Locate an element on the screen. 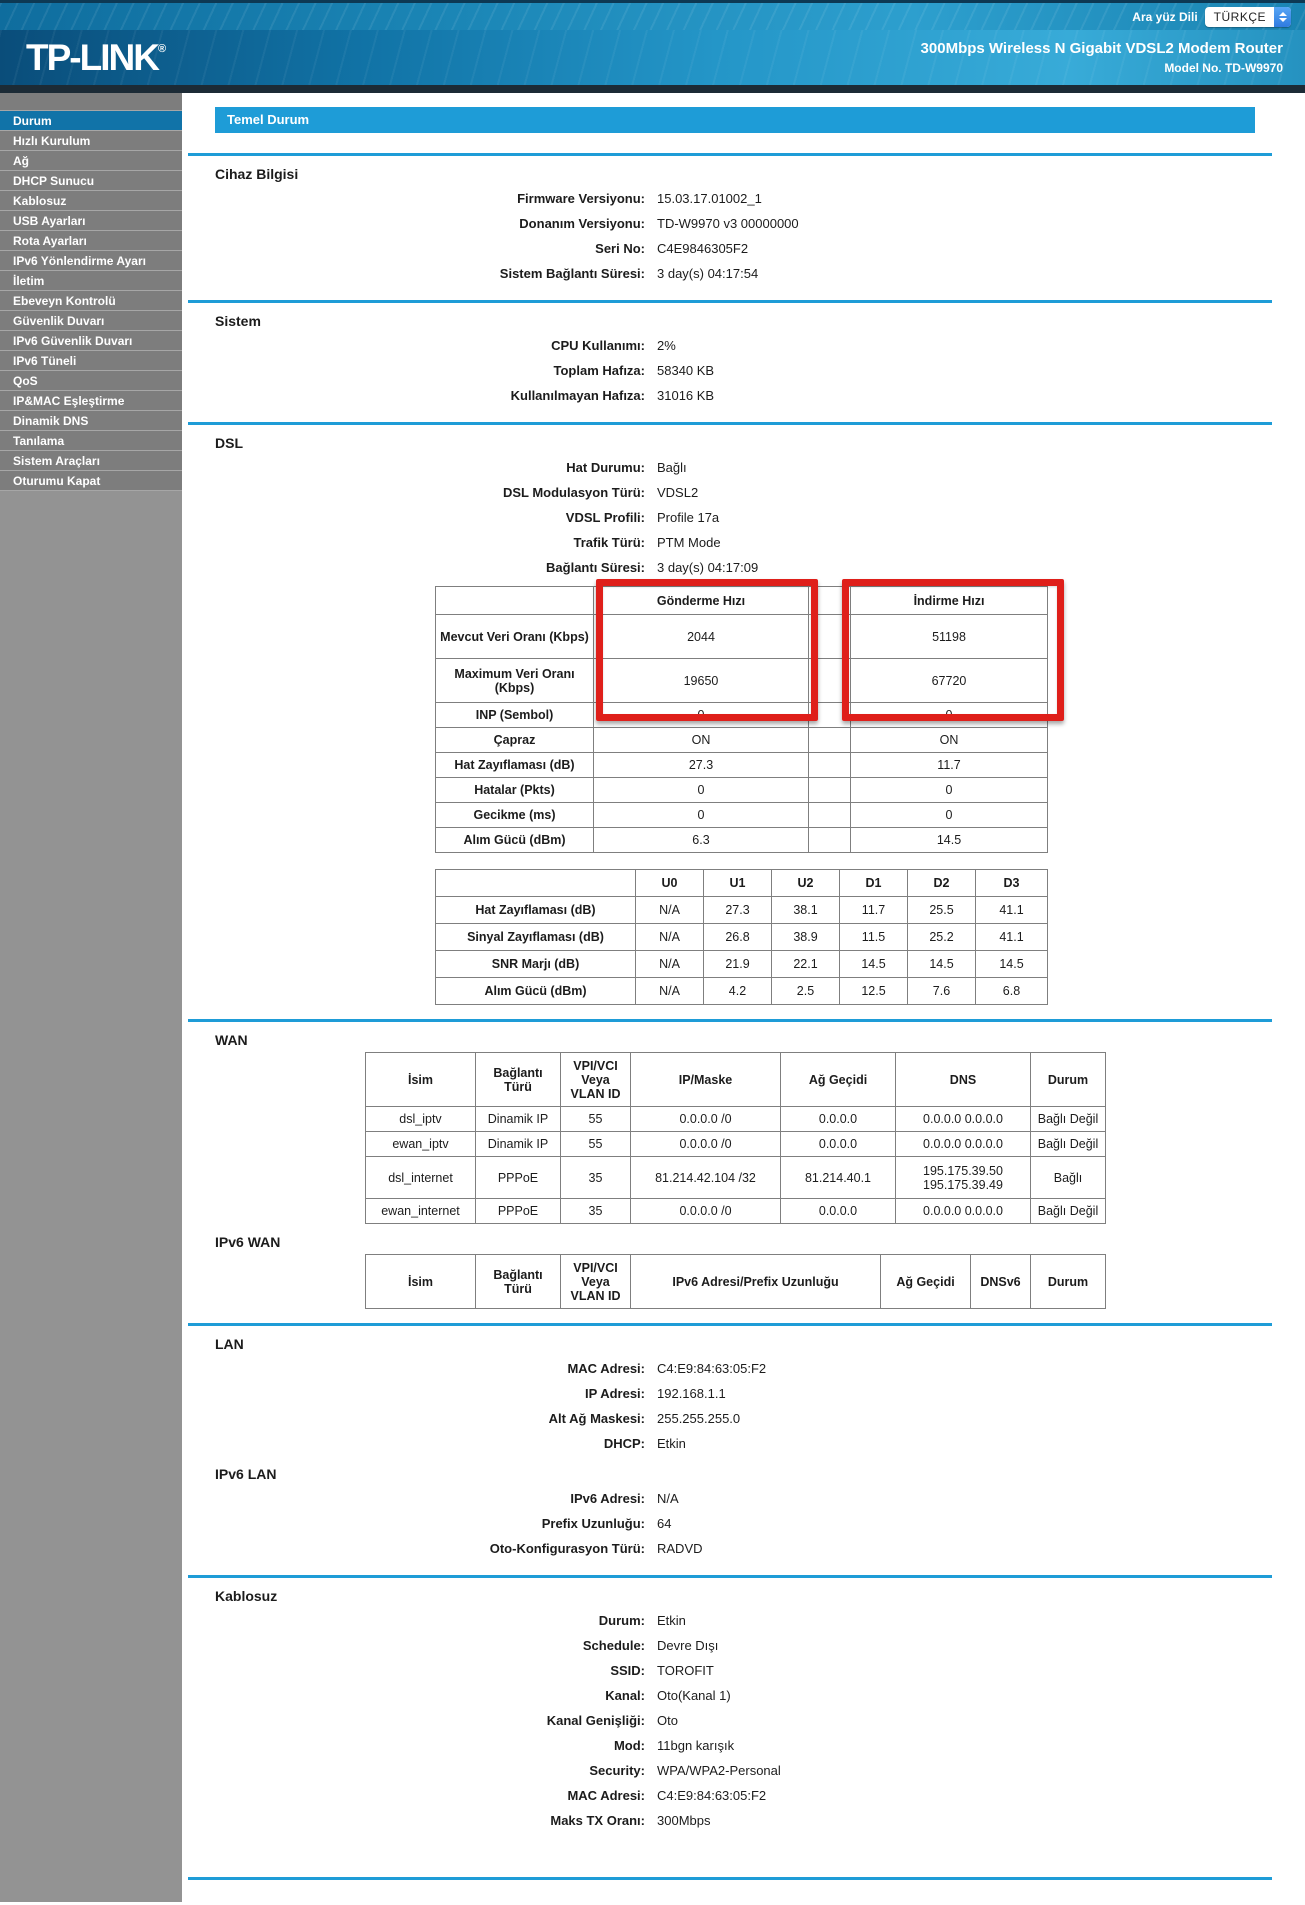 The image size is (1305, 1905). cell: 0.0.0.0 is located at coordinates (838, 1144).